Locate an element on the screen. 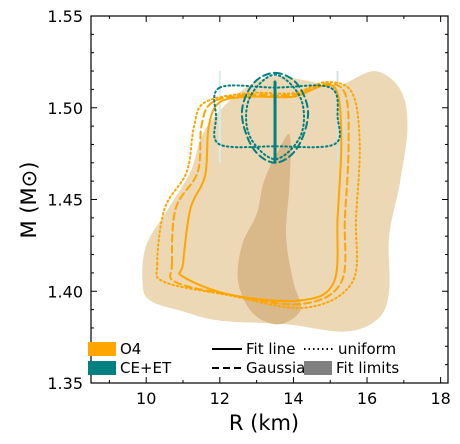 Image resolution: width=460 pixels, height=444 pixels. y-tick-label-1: 1.40 is located at coordinates (65, 291).